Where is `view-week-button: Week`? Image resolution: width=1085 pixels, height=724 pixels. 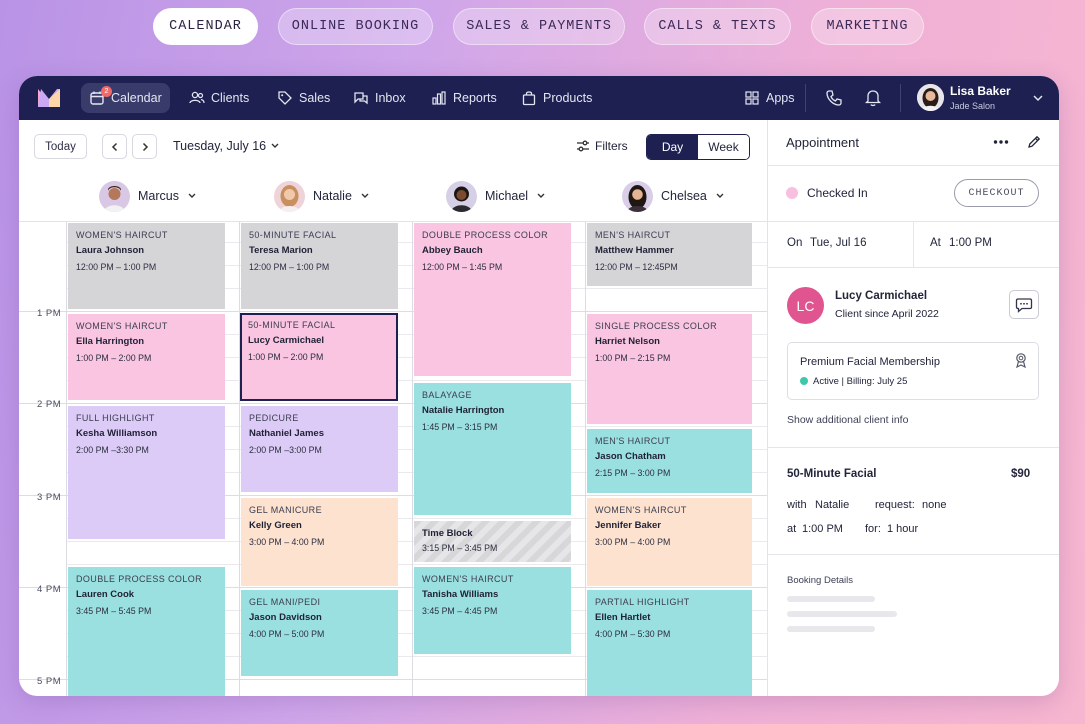 view-week-button: Week is located at coordinates (723, 147).